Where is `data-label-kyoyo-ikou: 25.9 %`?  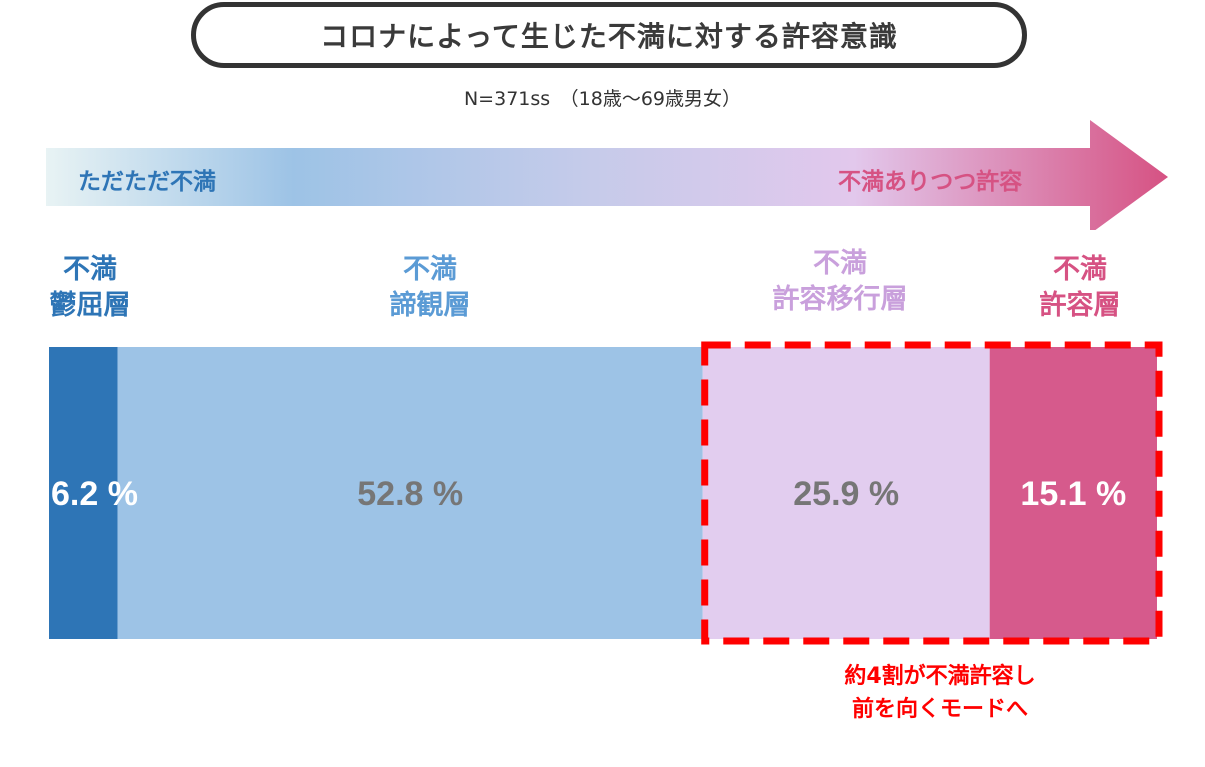 data-label-kyoyo-ikou: 25.9 % is located at coordinates (846, 494).